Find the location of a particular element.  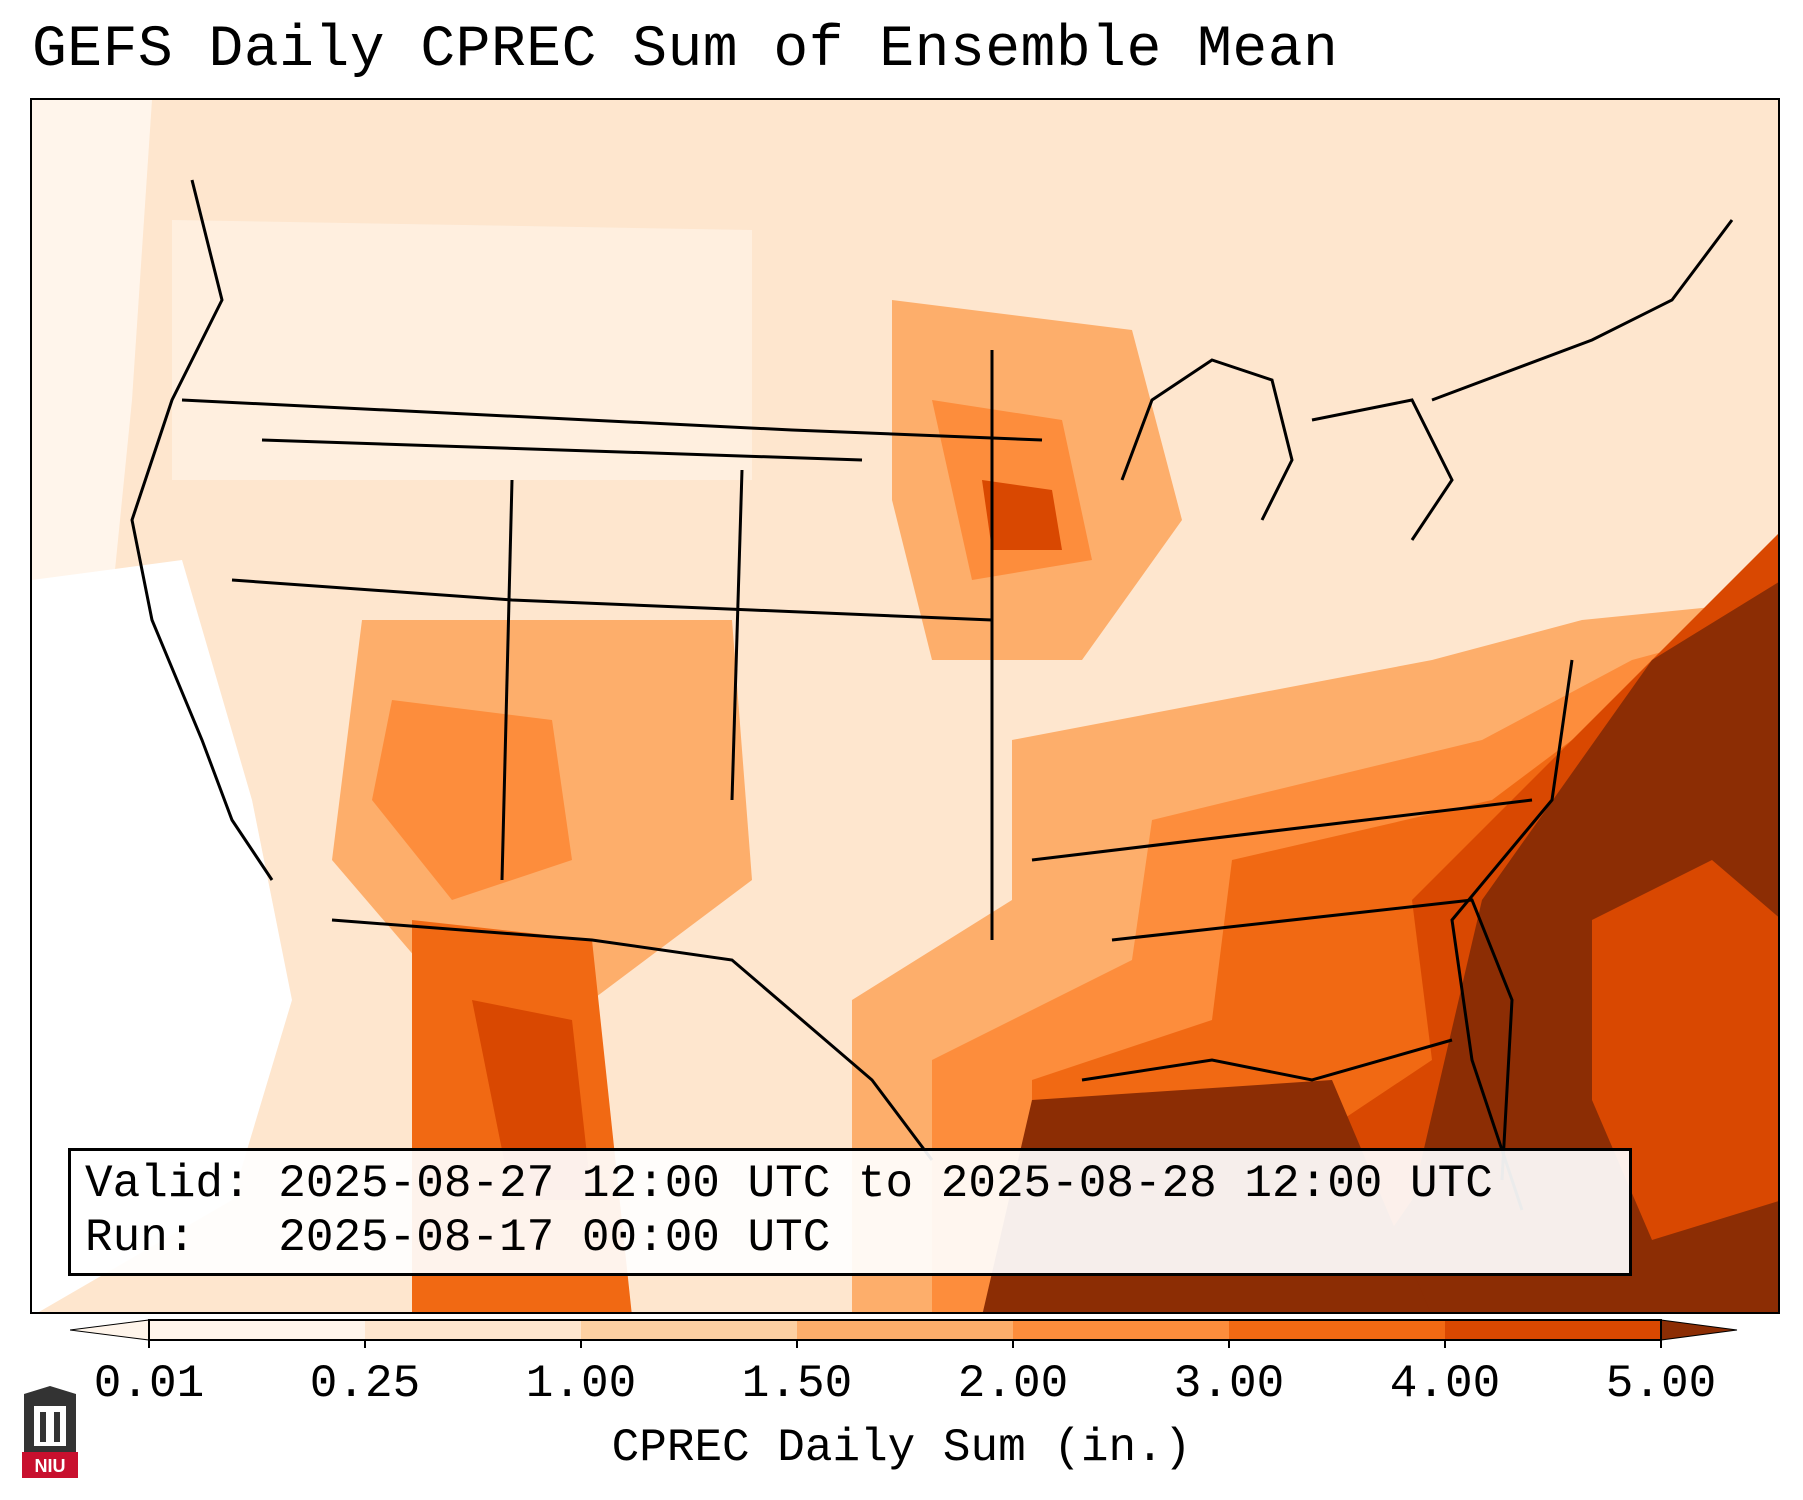

colorbar-tick-label: 0.01 is located at coordinates (149, 1384).